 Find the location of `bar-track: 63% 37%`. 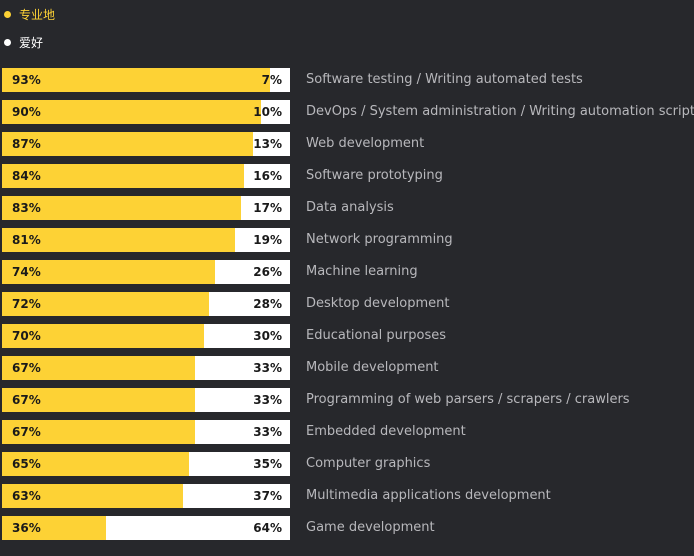

bar-track: 63% 37% is located at coordinates (146, 496).